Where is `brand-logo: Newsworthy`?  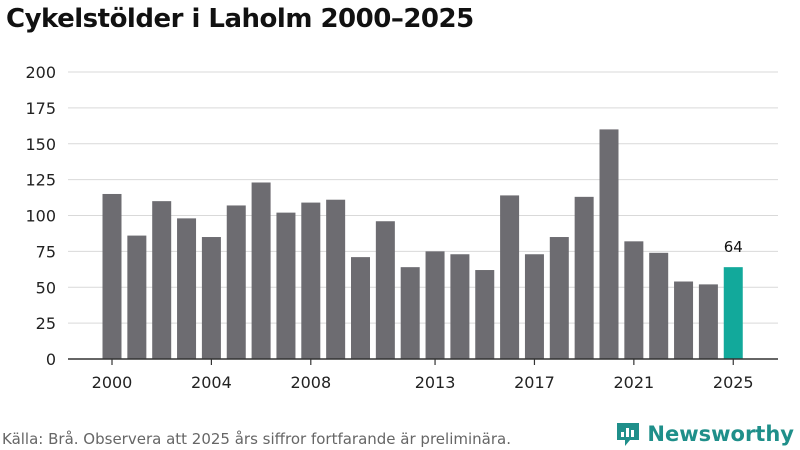
brand-logo: Newsworthy is located at coordinates (704, 434).